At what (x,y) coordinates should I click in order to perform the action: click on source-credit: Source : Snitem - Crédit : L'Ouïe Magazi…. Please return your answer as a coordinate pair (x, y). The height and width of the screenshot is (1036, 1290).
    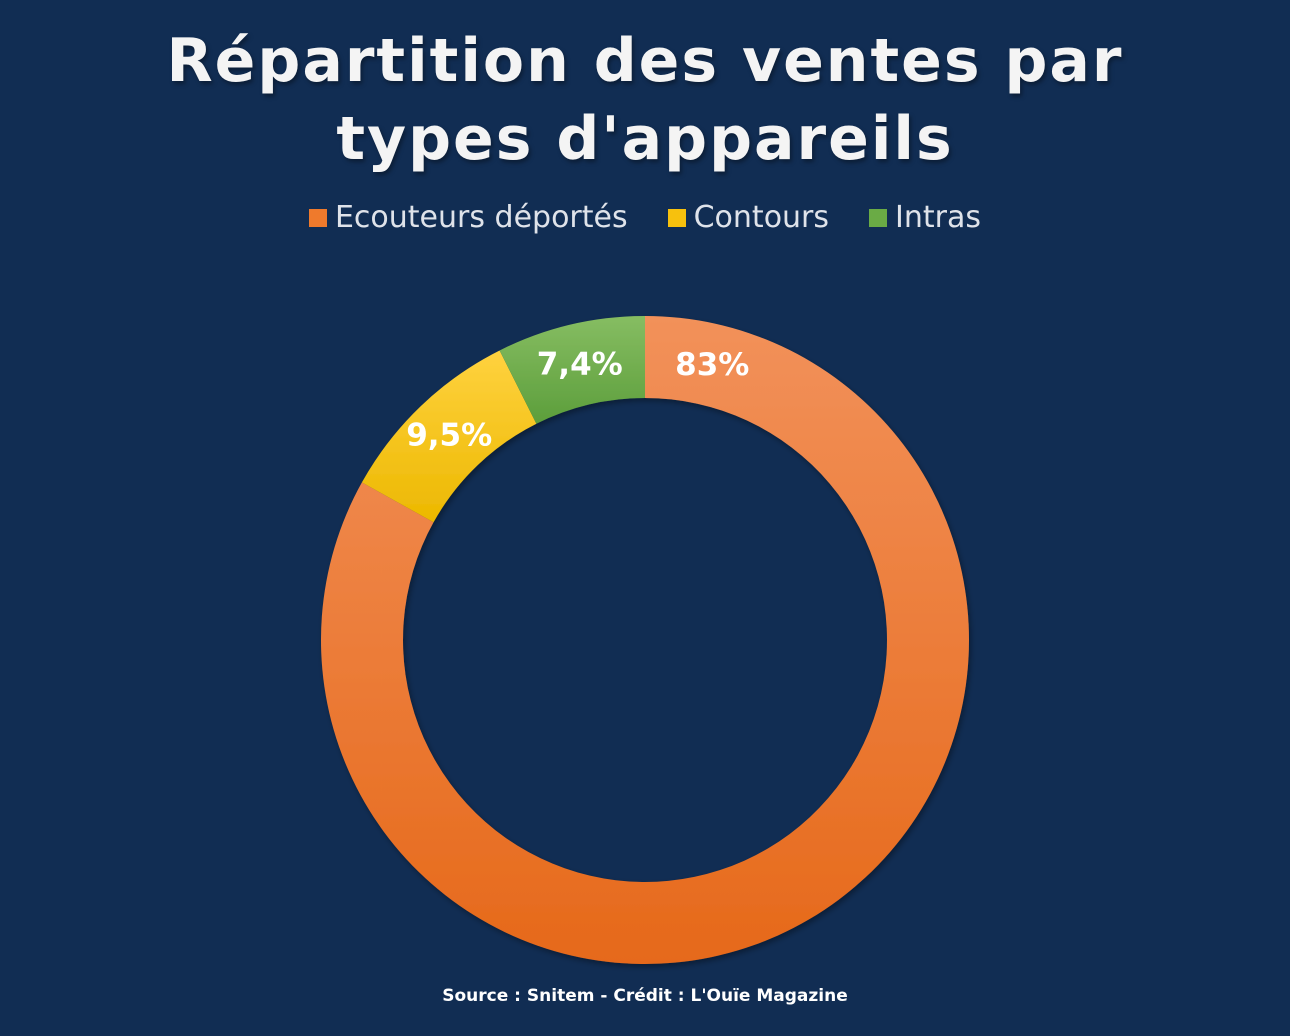
    Looking at the image, I should click on (645, 996).